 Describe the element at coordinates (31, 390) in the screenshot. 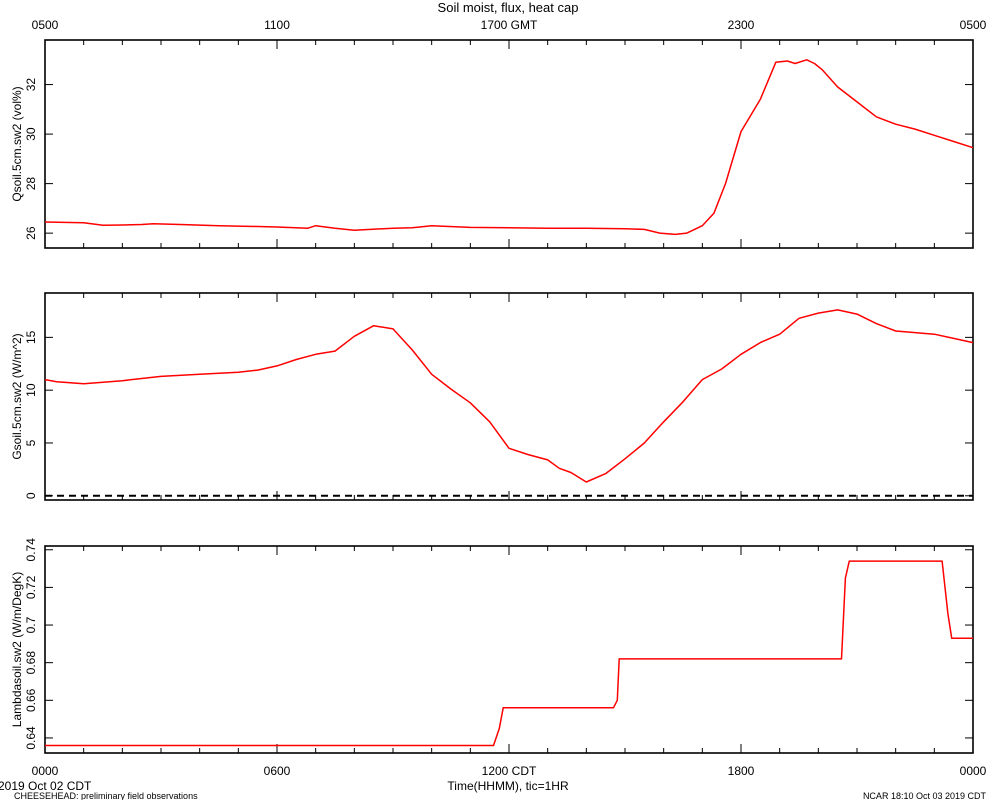

I see `y-tick-label: 10` at that location.